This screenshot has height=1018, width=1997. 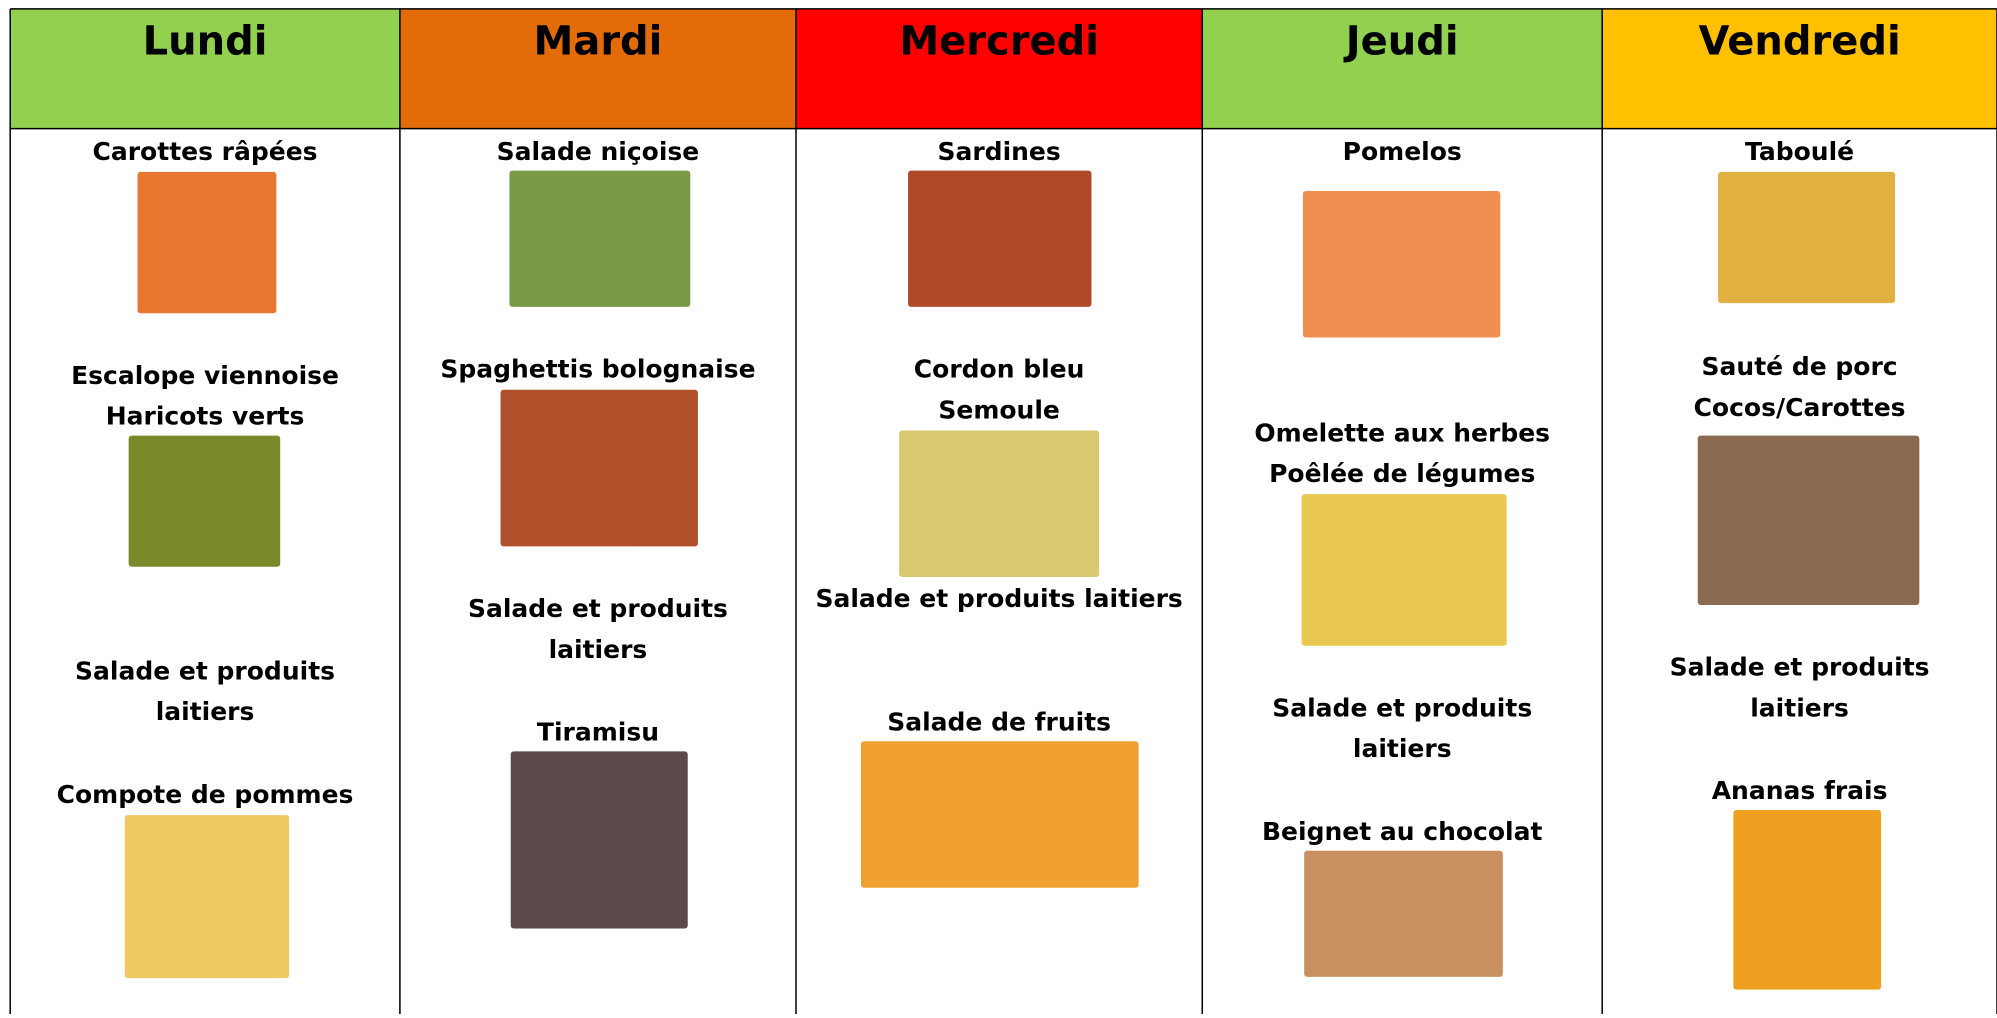 I want to click on menu-item: Tiramisu, so click(x=598, y=732).